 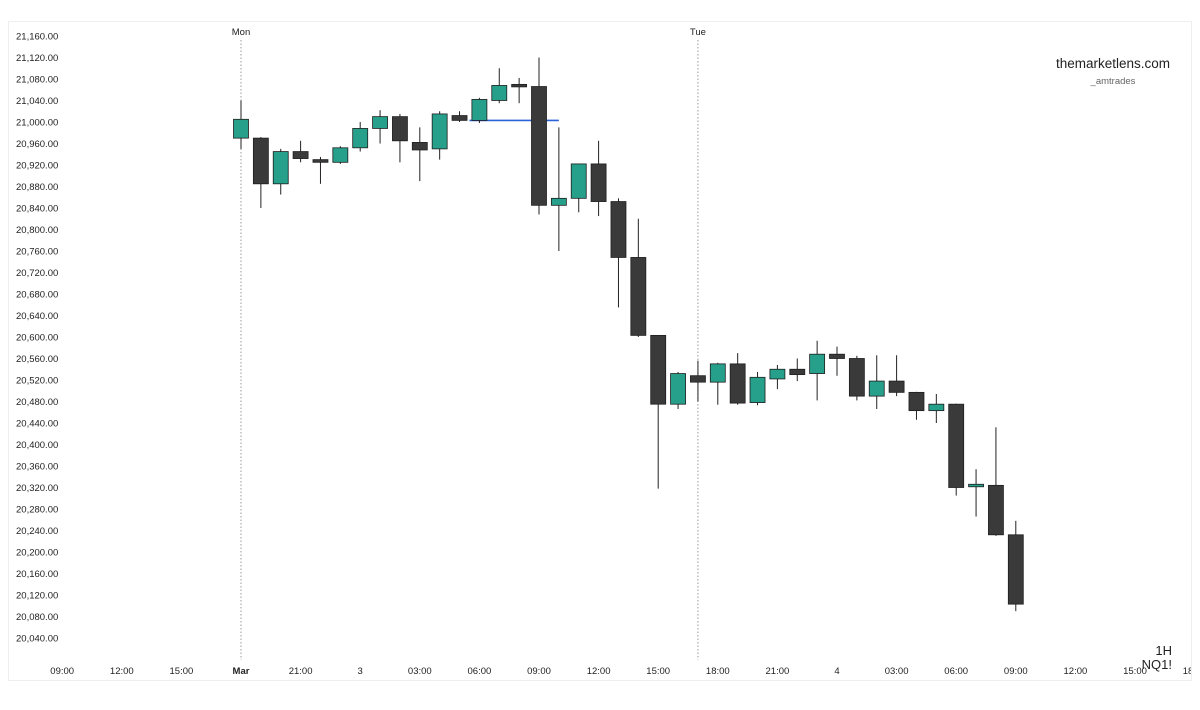 I want to click on symbol-legend: 1H NQ1!, so click(x=1157, y=658).